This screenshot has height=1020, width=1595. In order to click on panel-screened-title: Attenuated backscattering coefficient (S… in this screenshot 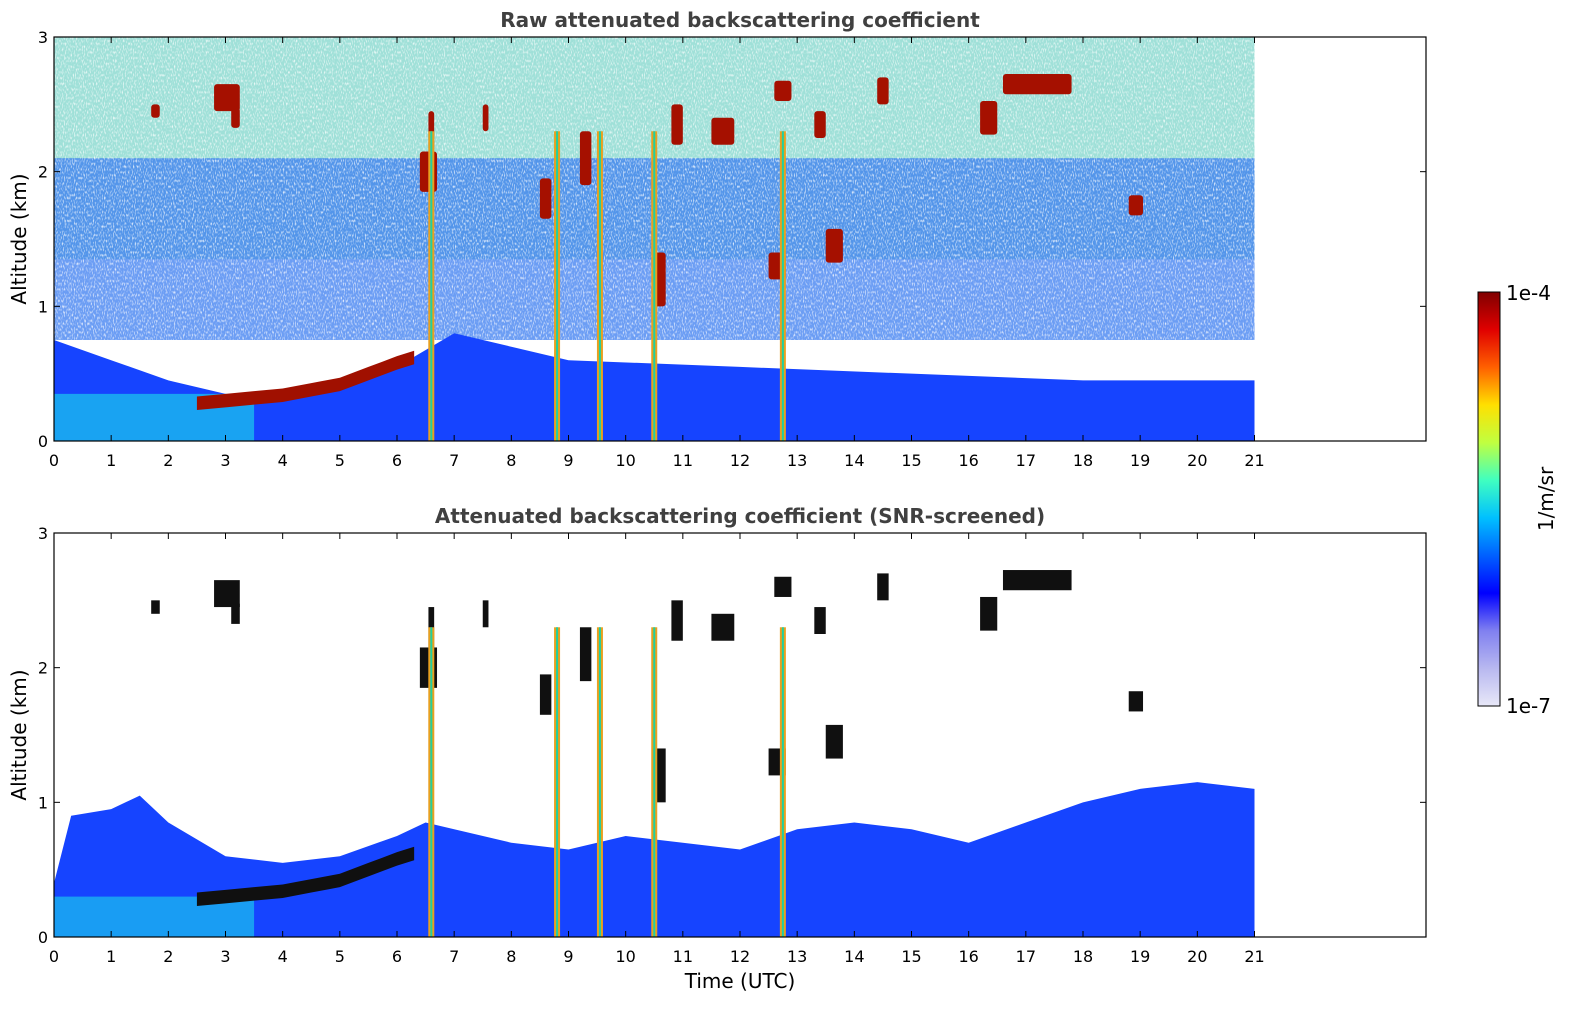, I will do `click(740, 516)`.